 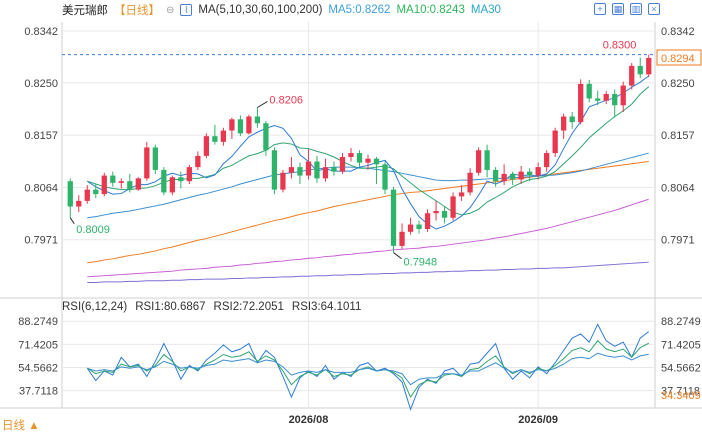 I want to click on rsi-tick-left: 54.5662, so click(x=38, y=368).